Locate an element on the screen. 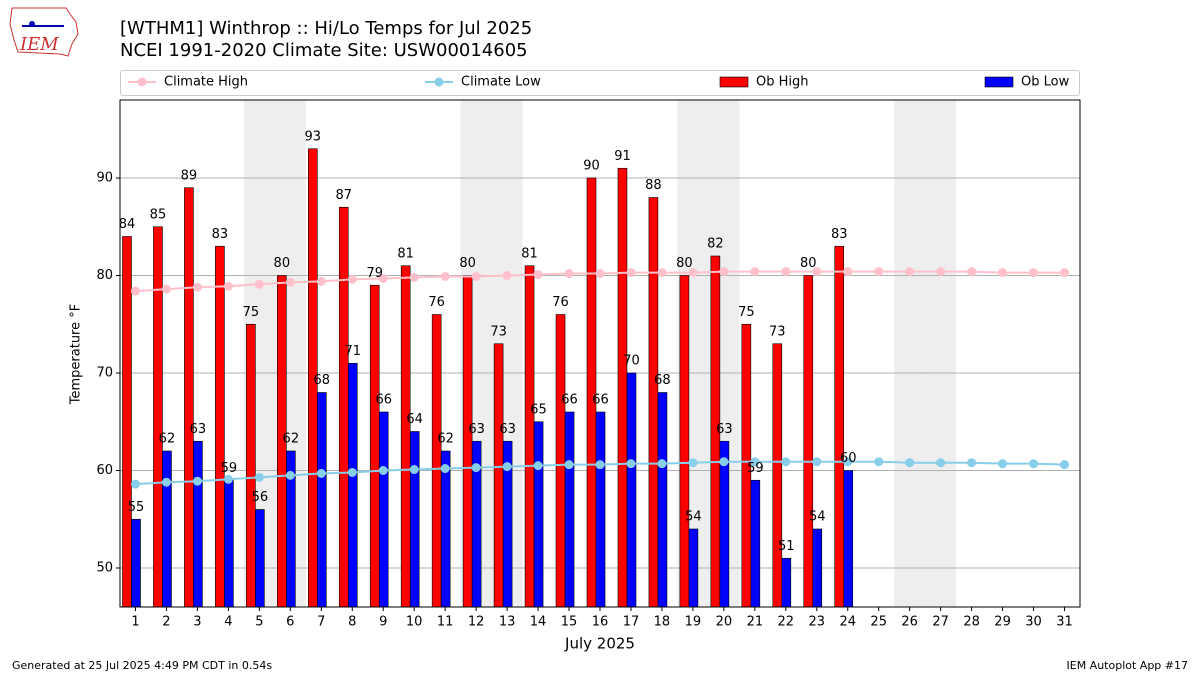 Image resolution: width=1200 pixels, height=675 pixels. x-tick-label: 9 is located at coordinates (383, 622).